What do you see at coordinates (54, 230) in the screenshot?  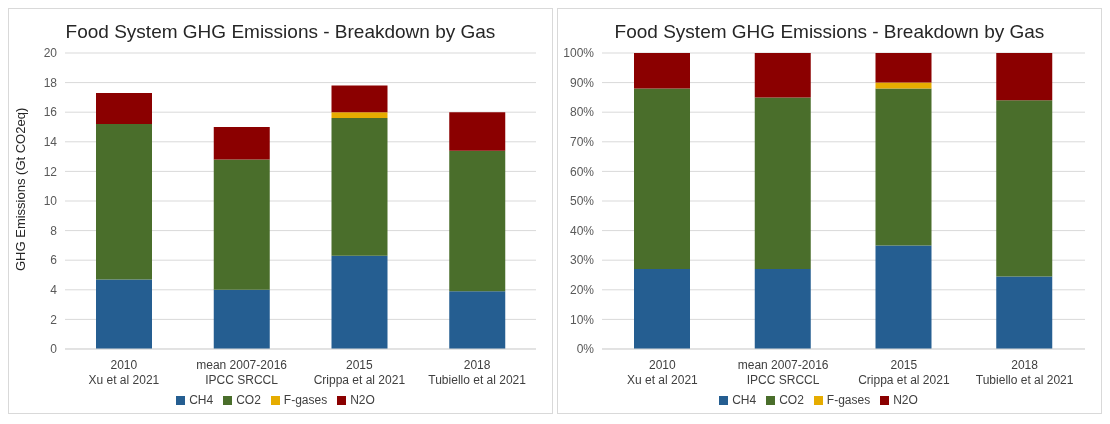 I see `y-tick-label: 8` at bounding box center [54, 230].